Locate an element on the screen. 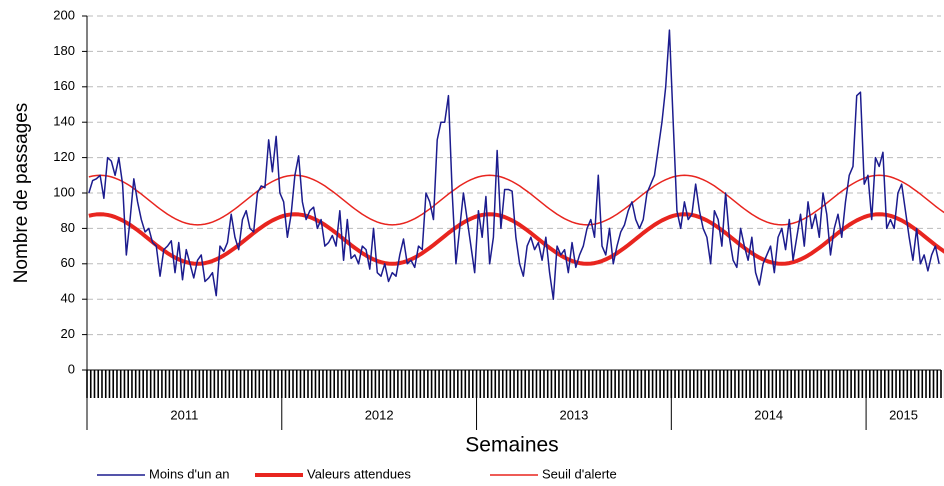 Image resolution: width=944 pixels, height=486 pixels. year-label: 2013 is located at coordinates (573, 414).